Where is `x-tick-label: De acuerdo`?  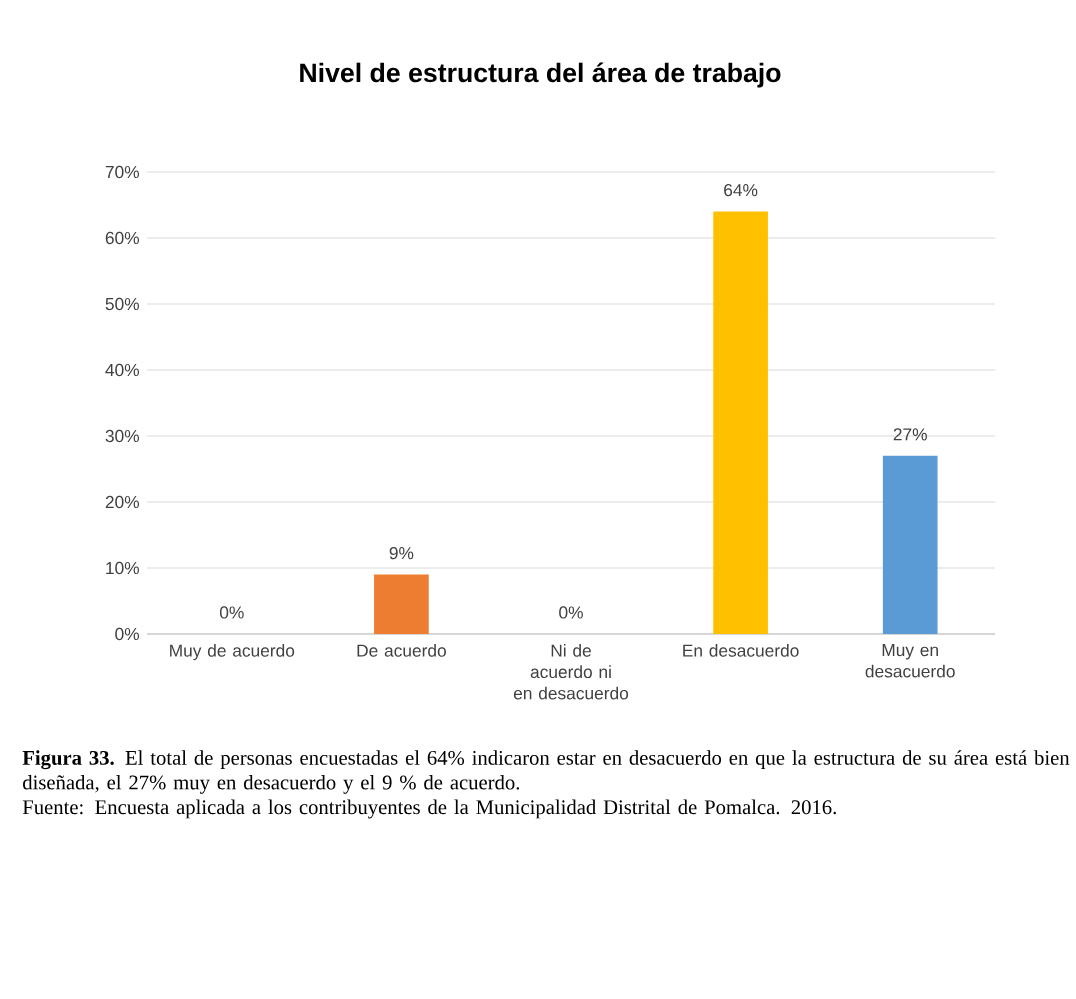
x-tick-label: De acuerdo is located at coordinates (401, 650).